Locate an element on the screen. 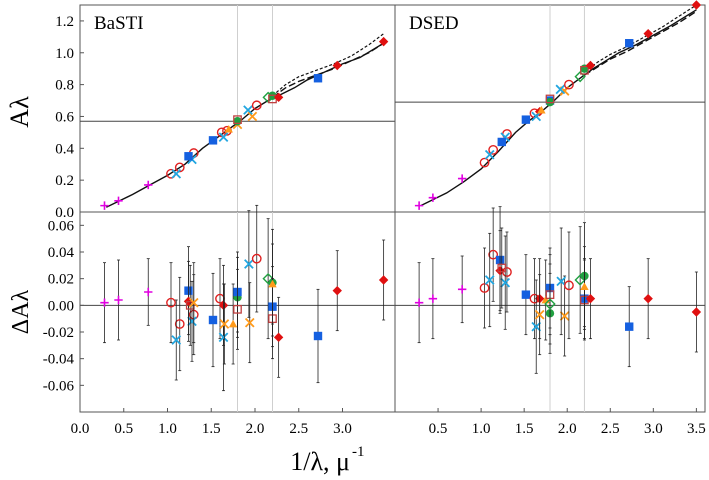 This screenshot has height=480, width=709. y-axis-label-bottom: ΔAλ is located at coordinates (21, 311).